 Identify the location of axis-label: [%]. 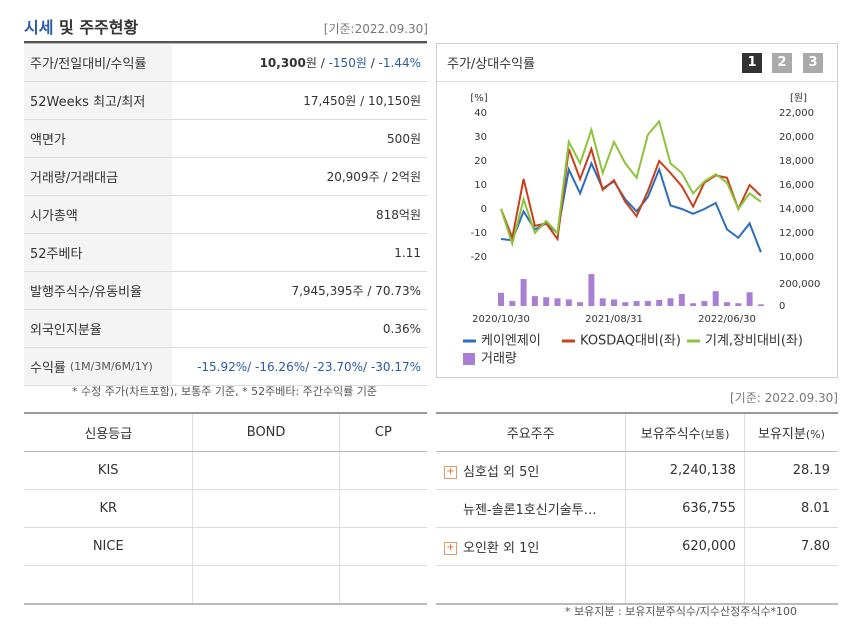
(478, 98).